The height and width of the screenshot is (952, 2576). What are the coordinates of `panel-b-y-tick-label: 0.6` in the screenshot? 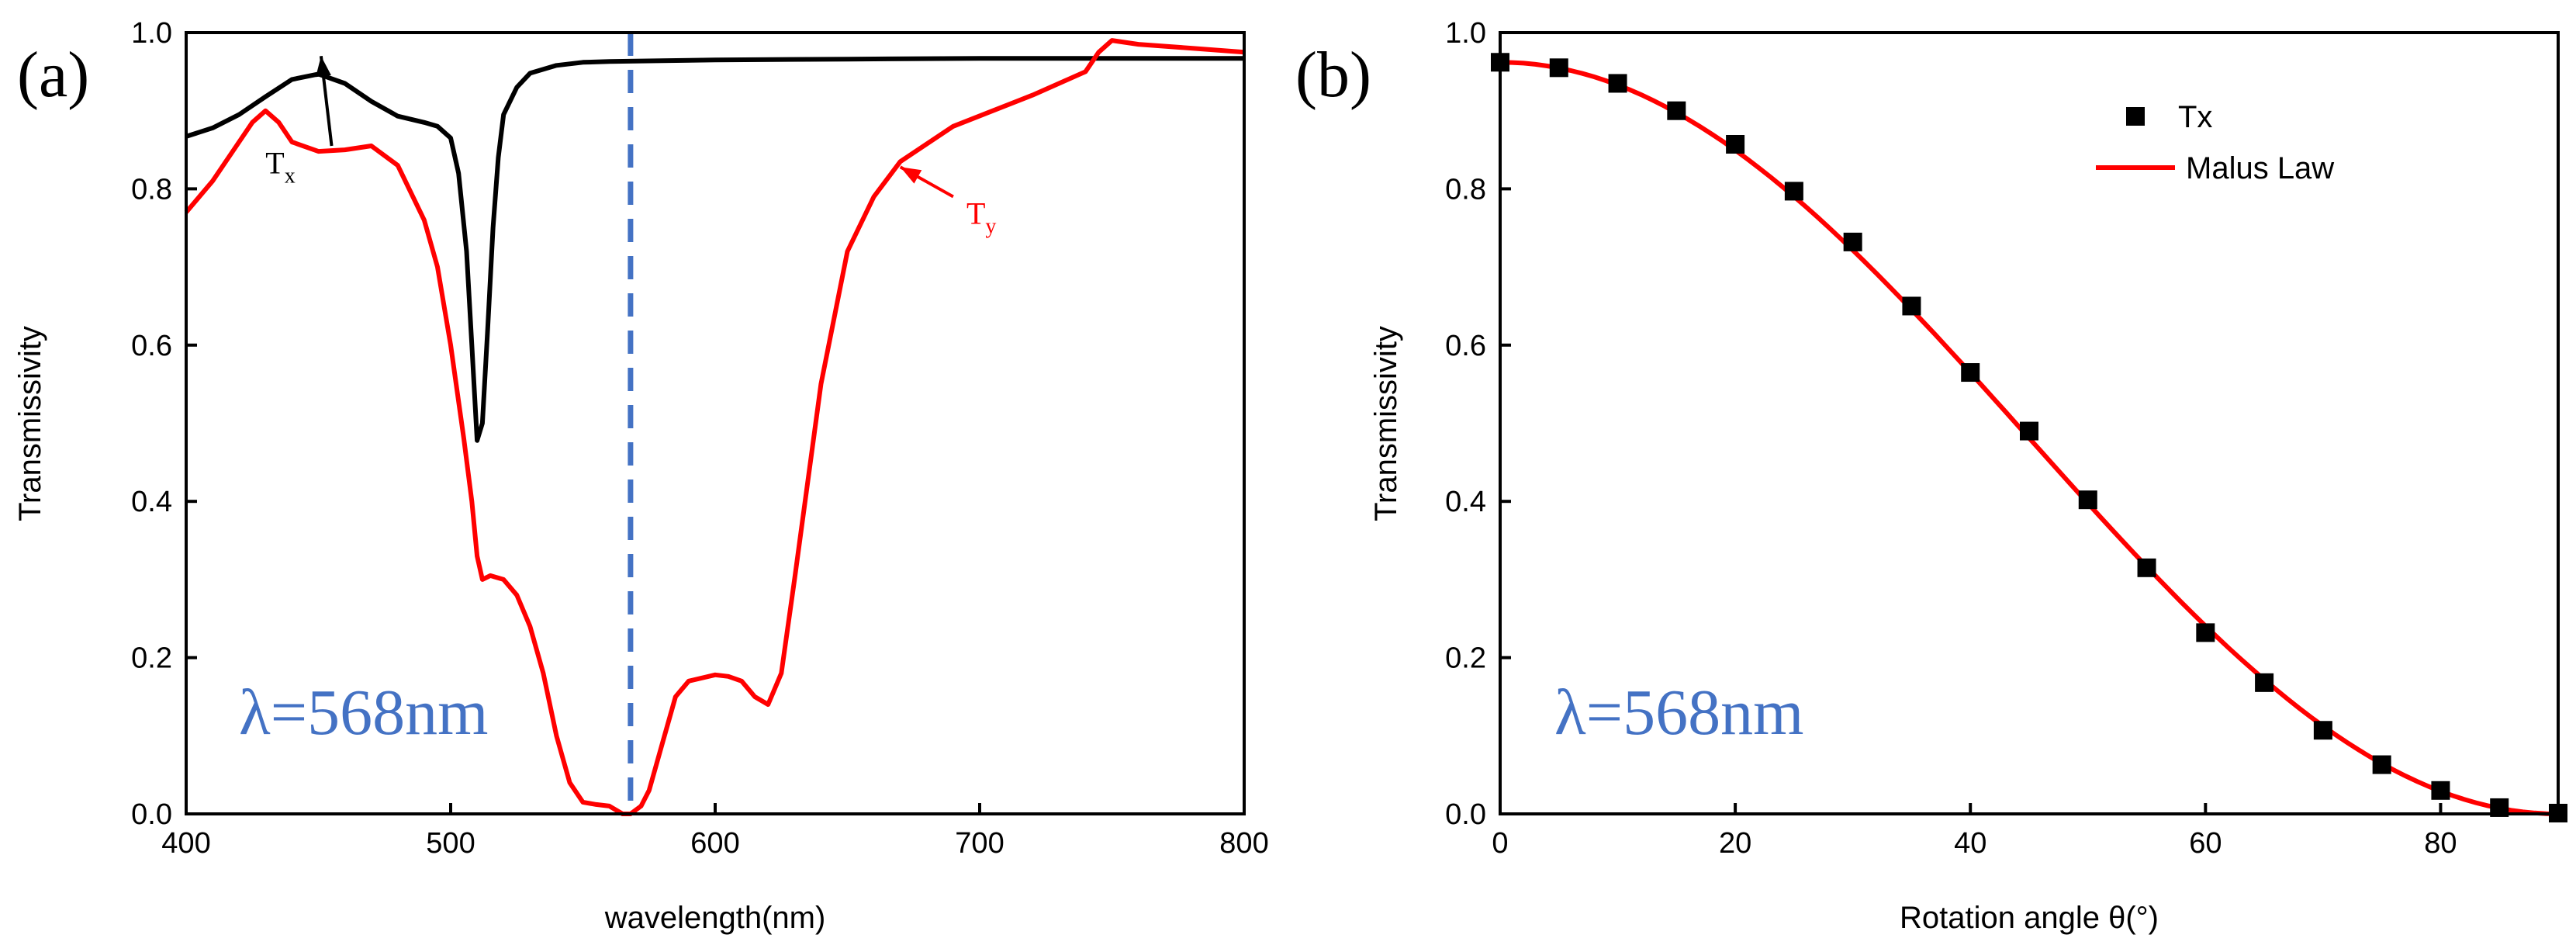 It's located at (1465, 346).